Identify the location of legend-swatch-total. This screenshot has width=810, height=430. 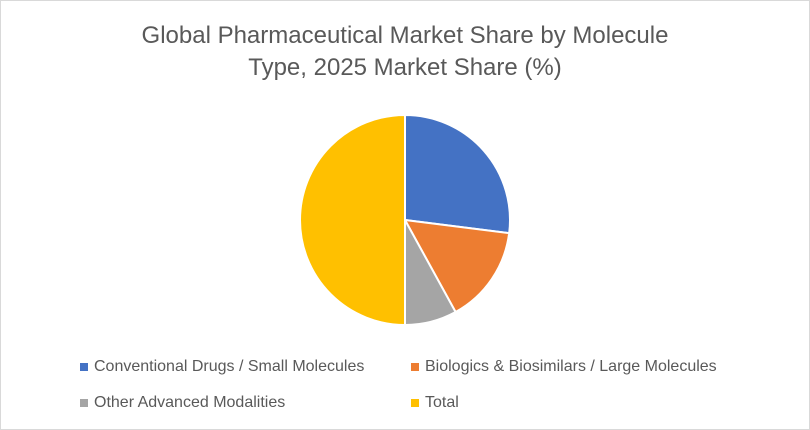
(415, 403).